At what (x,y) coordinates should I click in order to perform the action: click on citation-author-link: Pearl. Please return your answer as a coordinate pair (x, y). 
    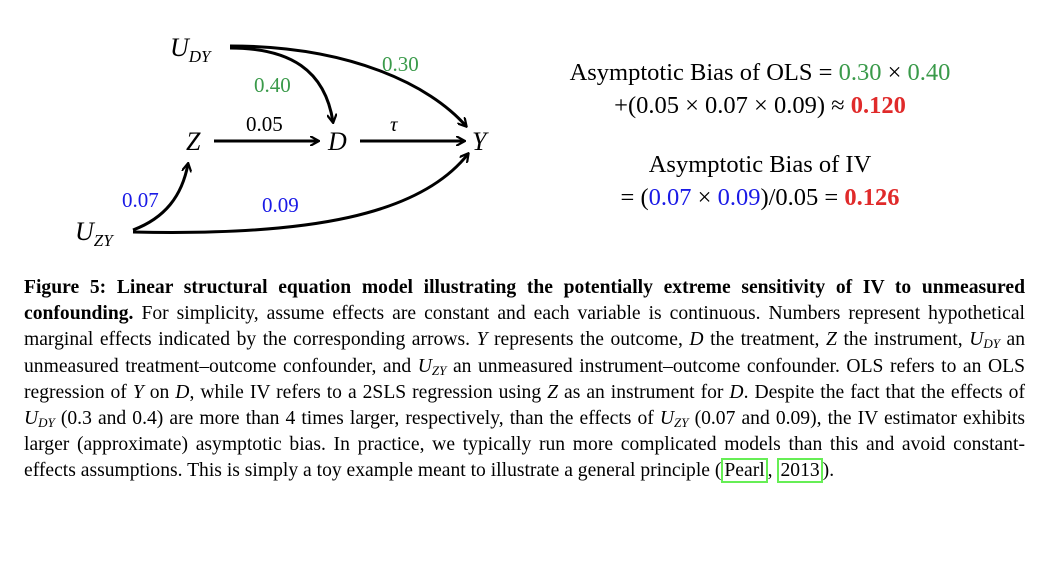
    Looking at the image, I should click on (744, 471).